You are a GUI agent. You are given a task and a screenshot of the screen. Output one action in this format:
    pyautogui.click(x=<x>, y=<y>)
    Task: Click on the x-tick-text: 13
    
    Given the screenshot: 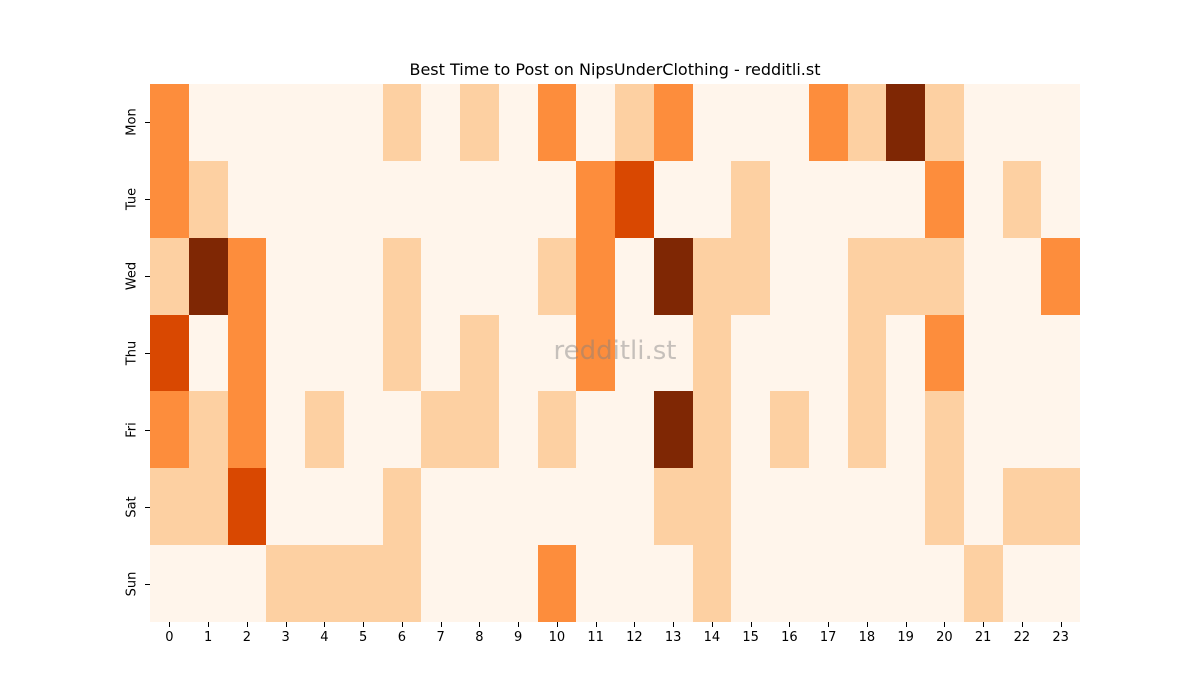 What is the action you would take?
    pyautogui.click(x=673, y=637)
    